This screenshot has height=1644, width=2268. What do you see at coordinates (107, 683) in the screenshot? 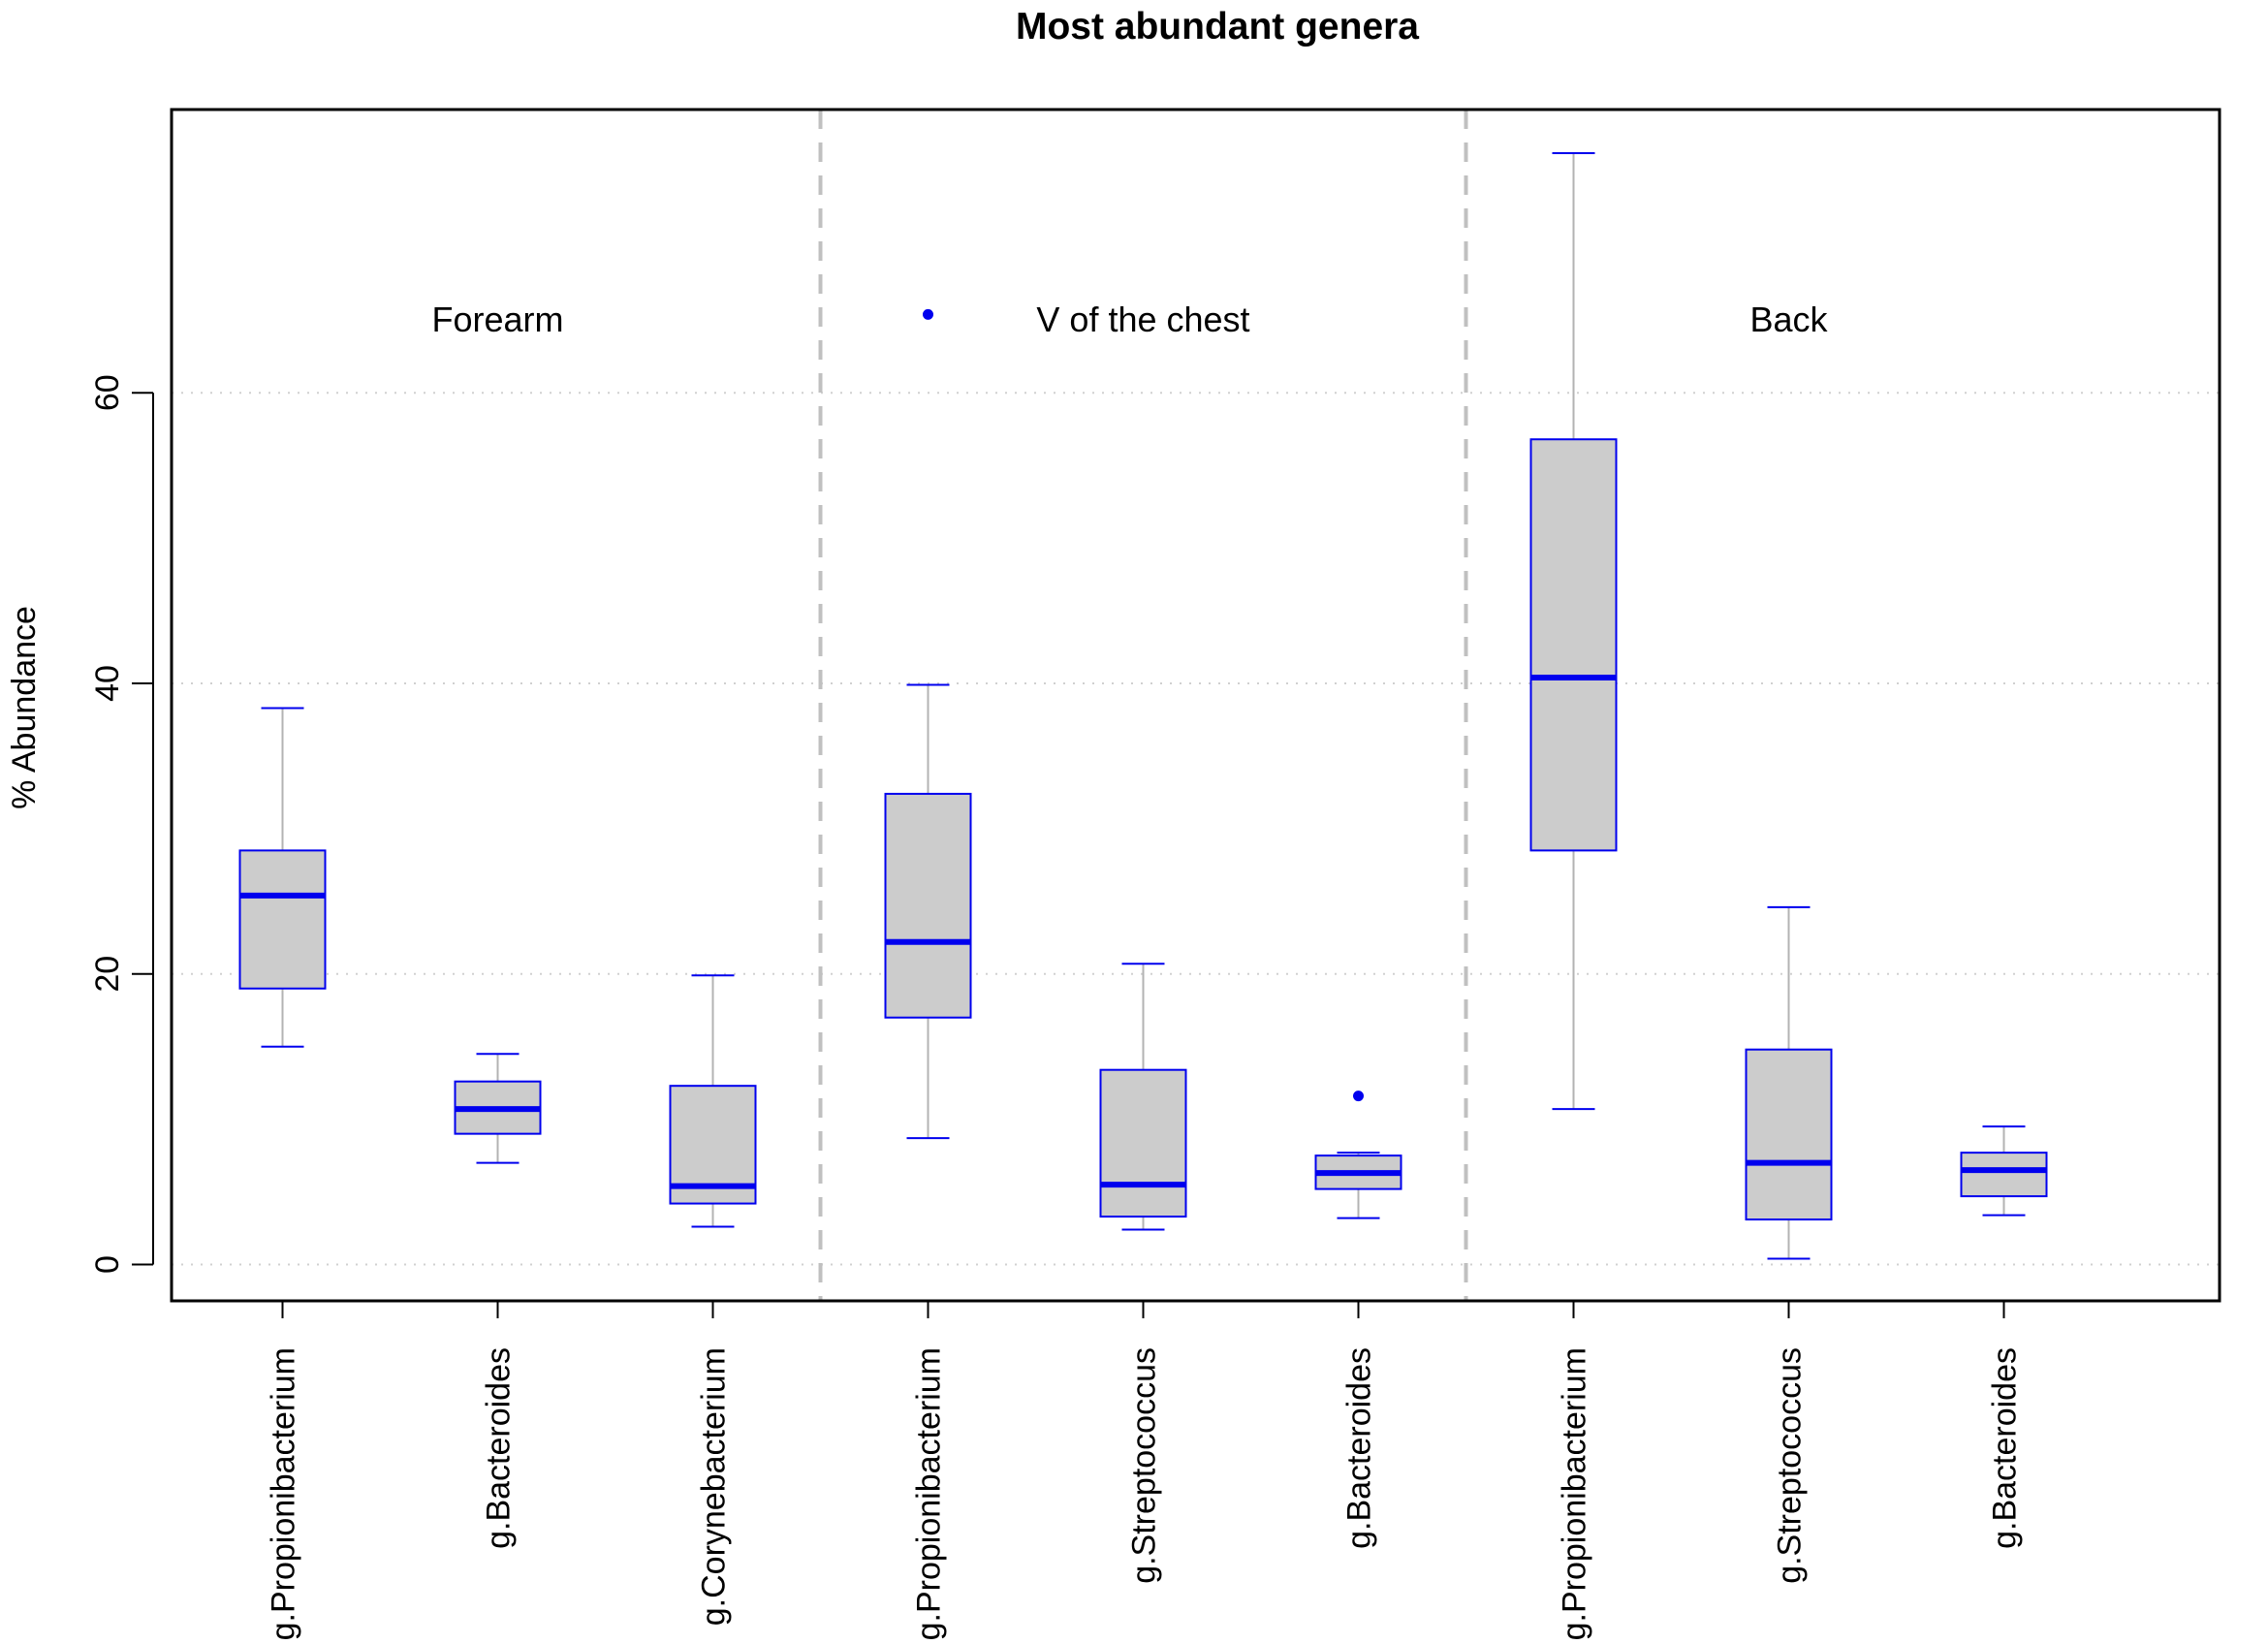
I see `y-tick-label: 40` at bounding box center [107, 683].